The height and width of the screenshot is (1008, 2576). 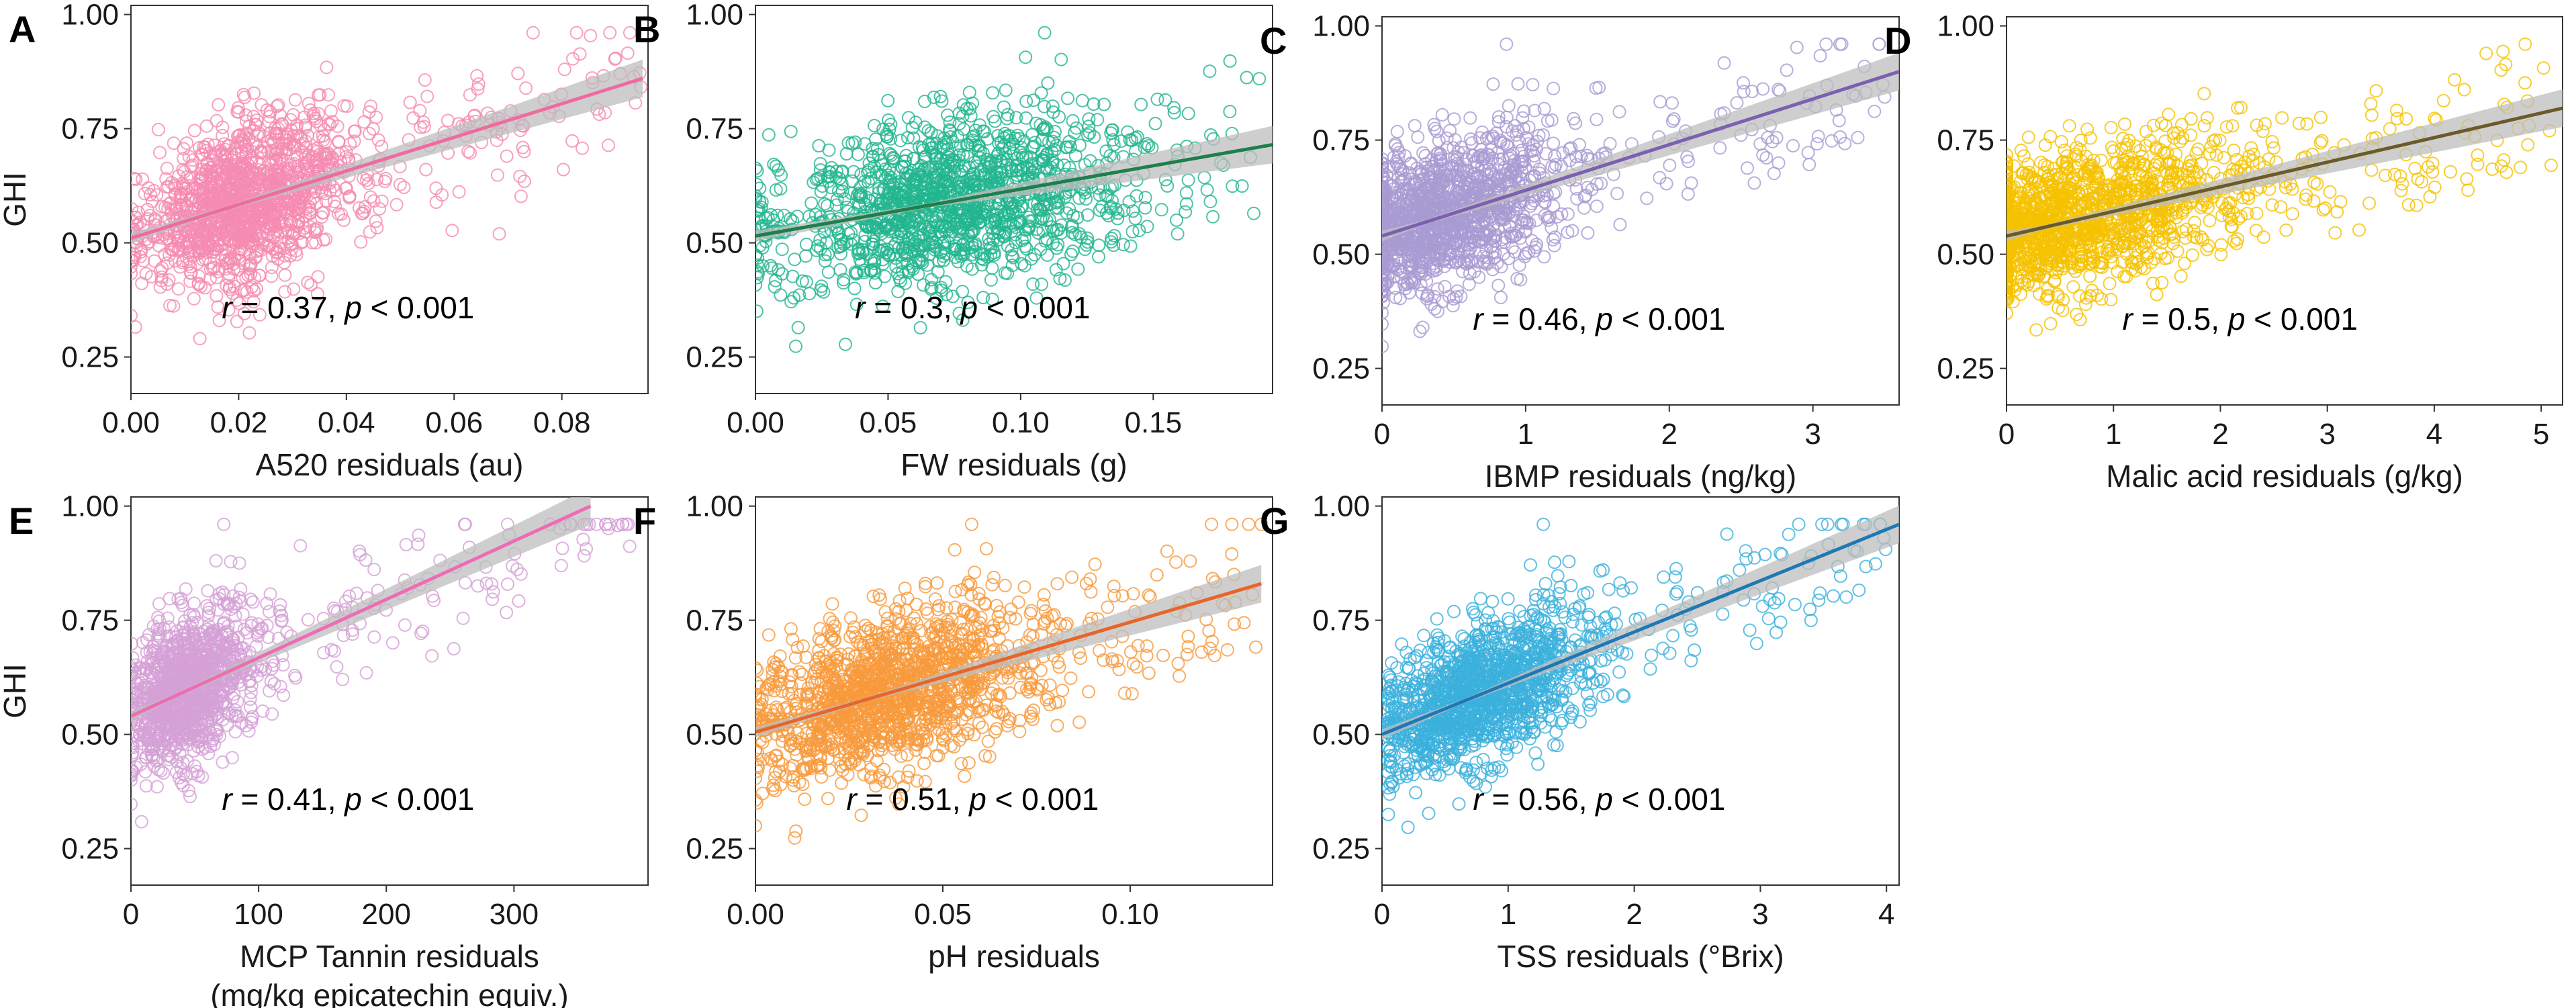 What do you see at coordinates (888, 422) in the screenshot?
I see `x-tick-label: 0.05` at bounding box center [888, 422].